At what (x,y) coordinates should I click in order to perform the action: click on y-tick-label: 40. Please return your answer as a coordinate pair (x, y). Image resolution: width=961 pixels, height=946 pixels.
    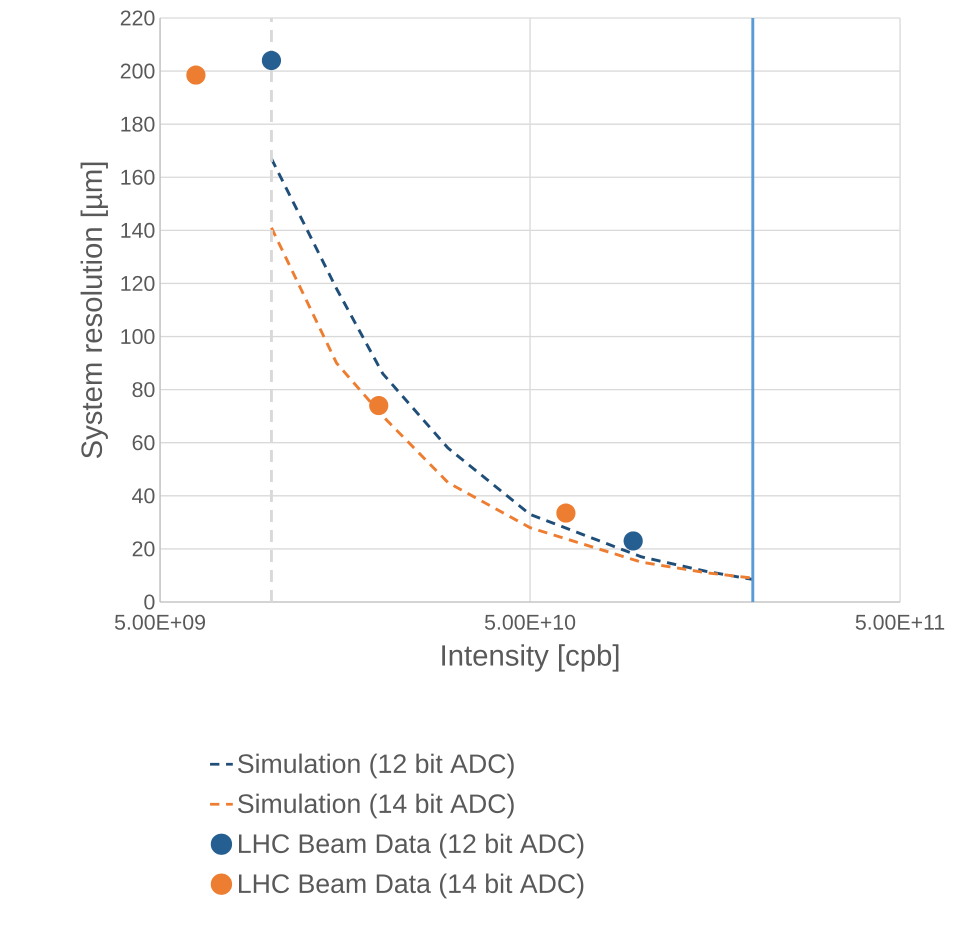
    Looking at the image, I should click on (143, 496).